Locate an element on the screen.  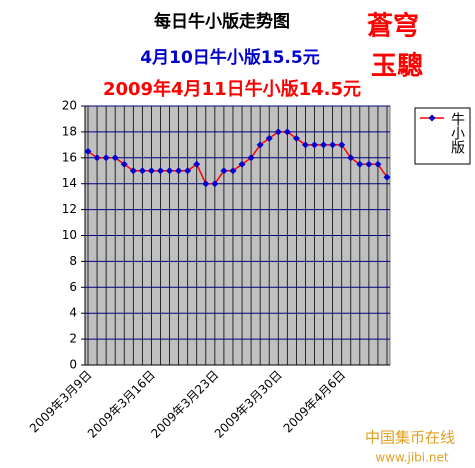
y-tick-label: 8 is located at coordinates (73, 261).